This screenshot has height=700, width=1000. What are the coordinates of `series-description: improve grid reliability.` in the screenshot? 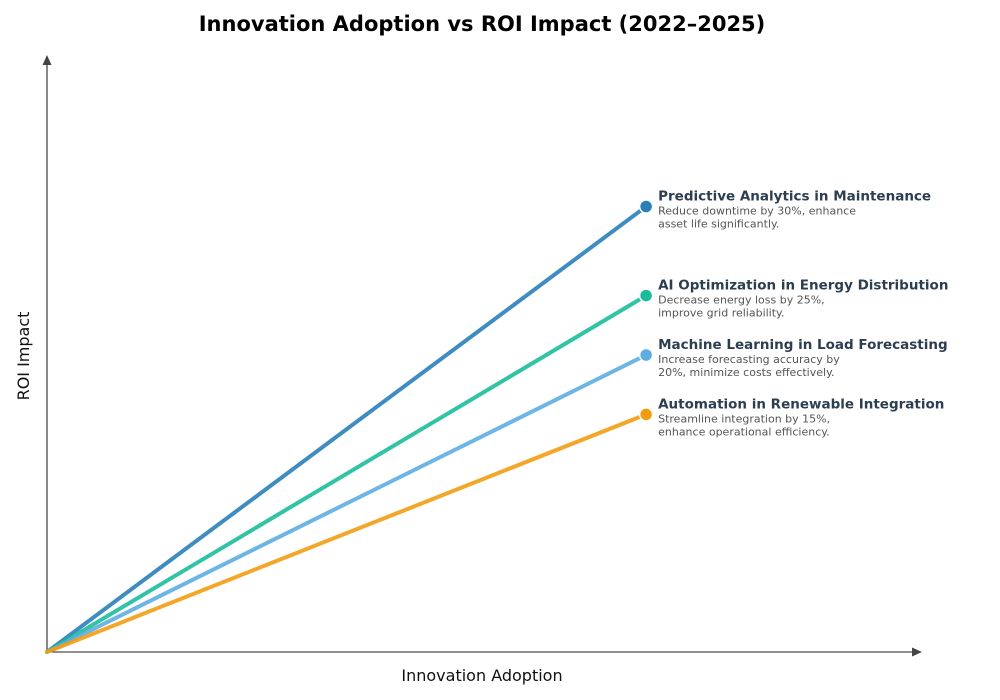 It's located at (721, 313).